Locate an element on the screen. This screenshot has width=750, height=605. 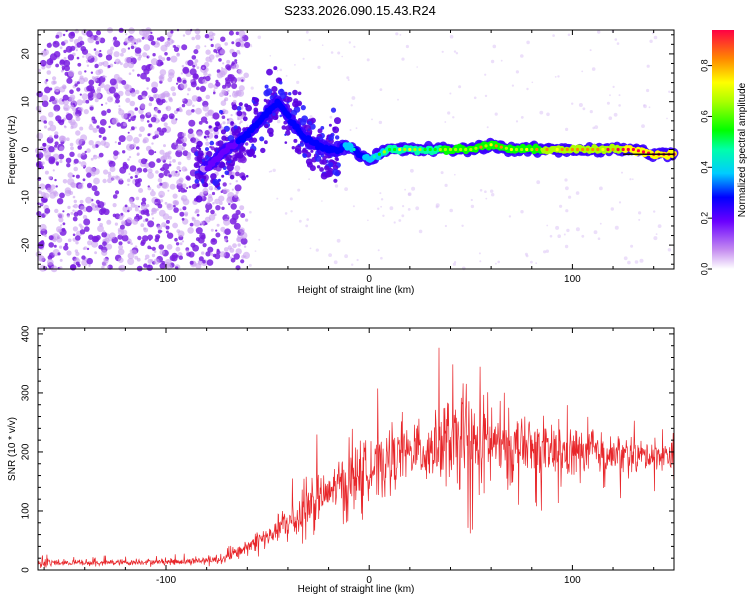
ridge-core is located at coordinates (248, 135).